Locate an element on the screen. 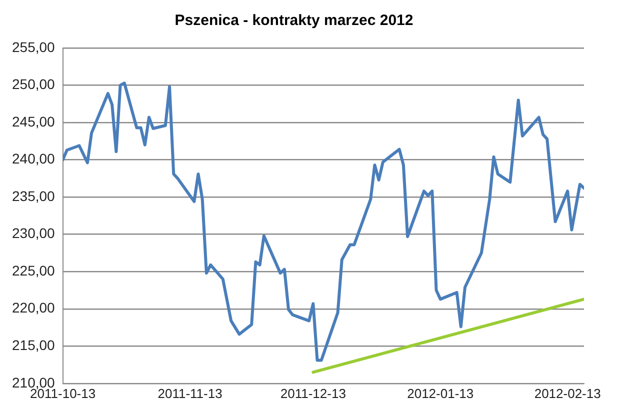 The width and height of the screenshot is (620, 413). y-tick-label: 225,00 is located at coordinates (34, 270).